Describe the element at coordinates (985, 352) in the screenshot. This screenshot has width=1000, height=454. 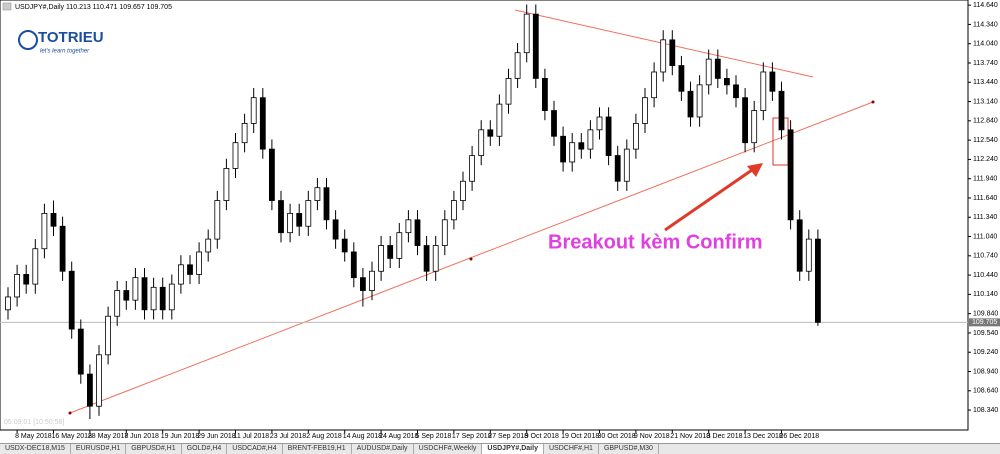
I see `y-tick-label: 109.240` at that location.